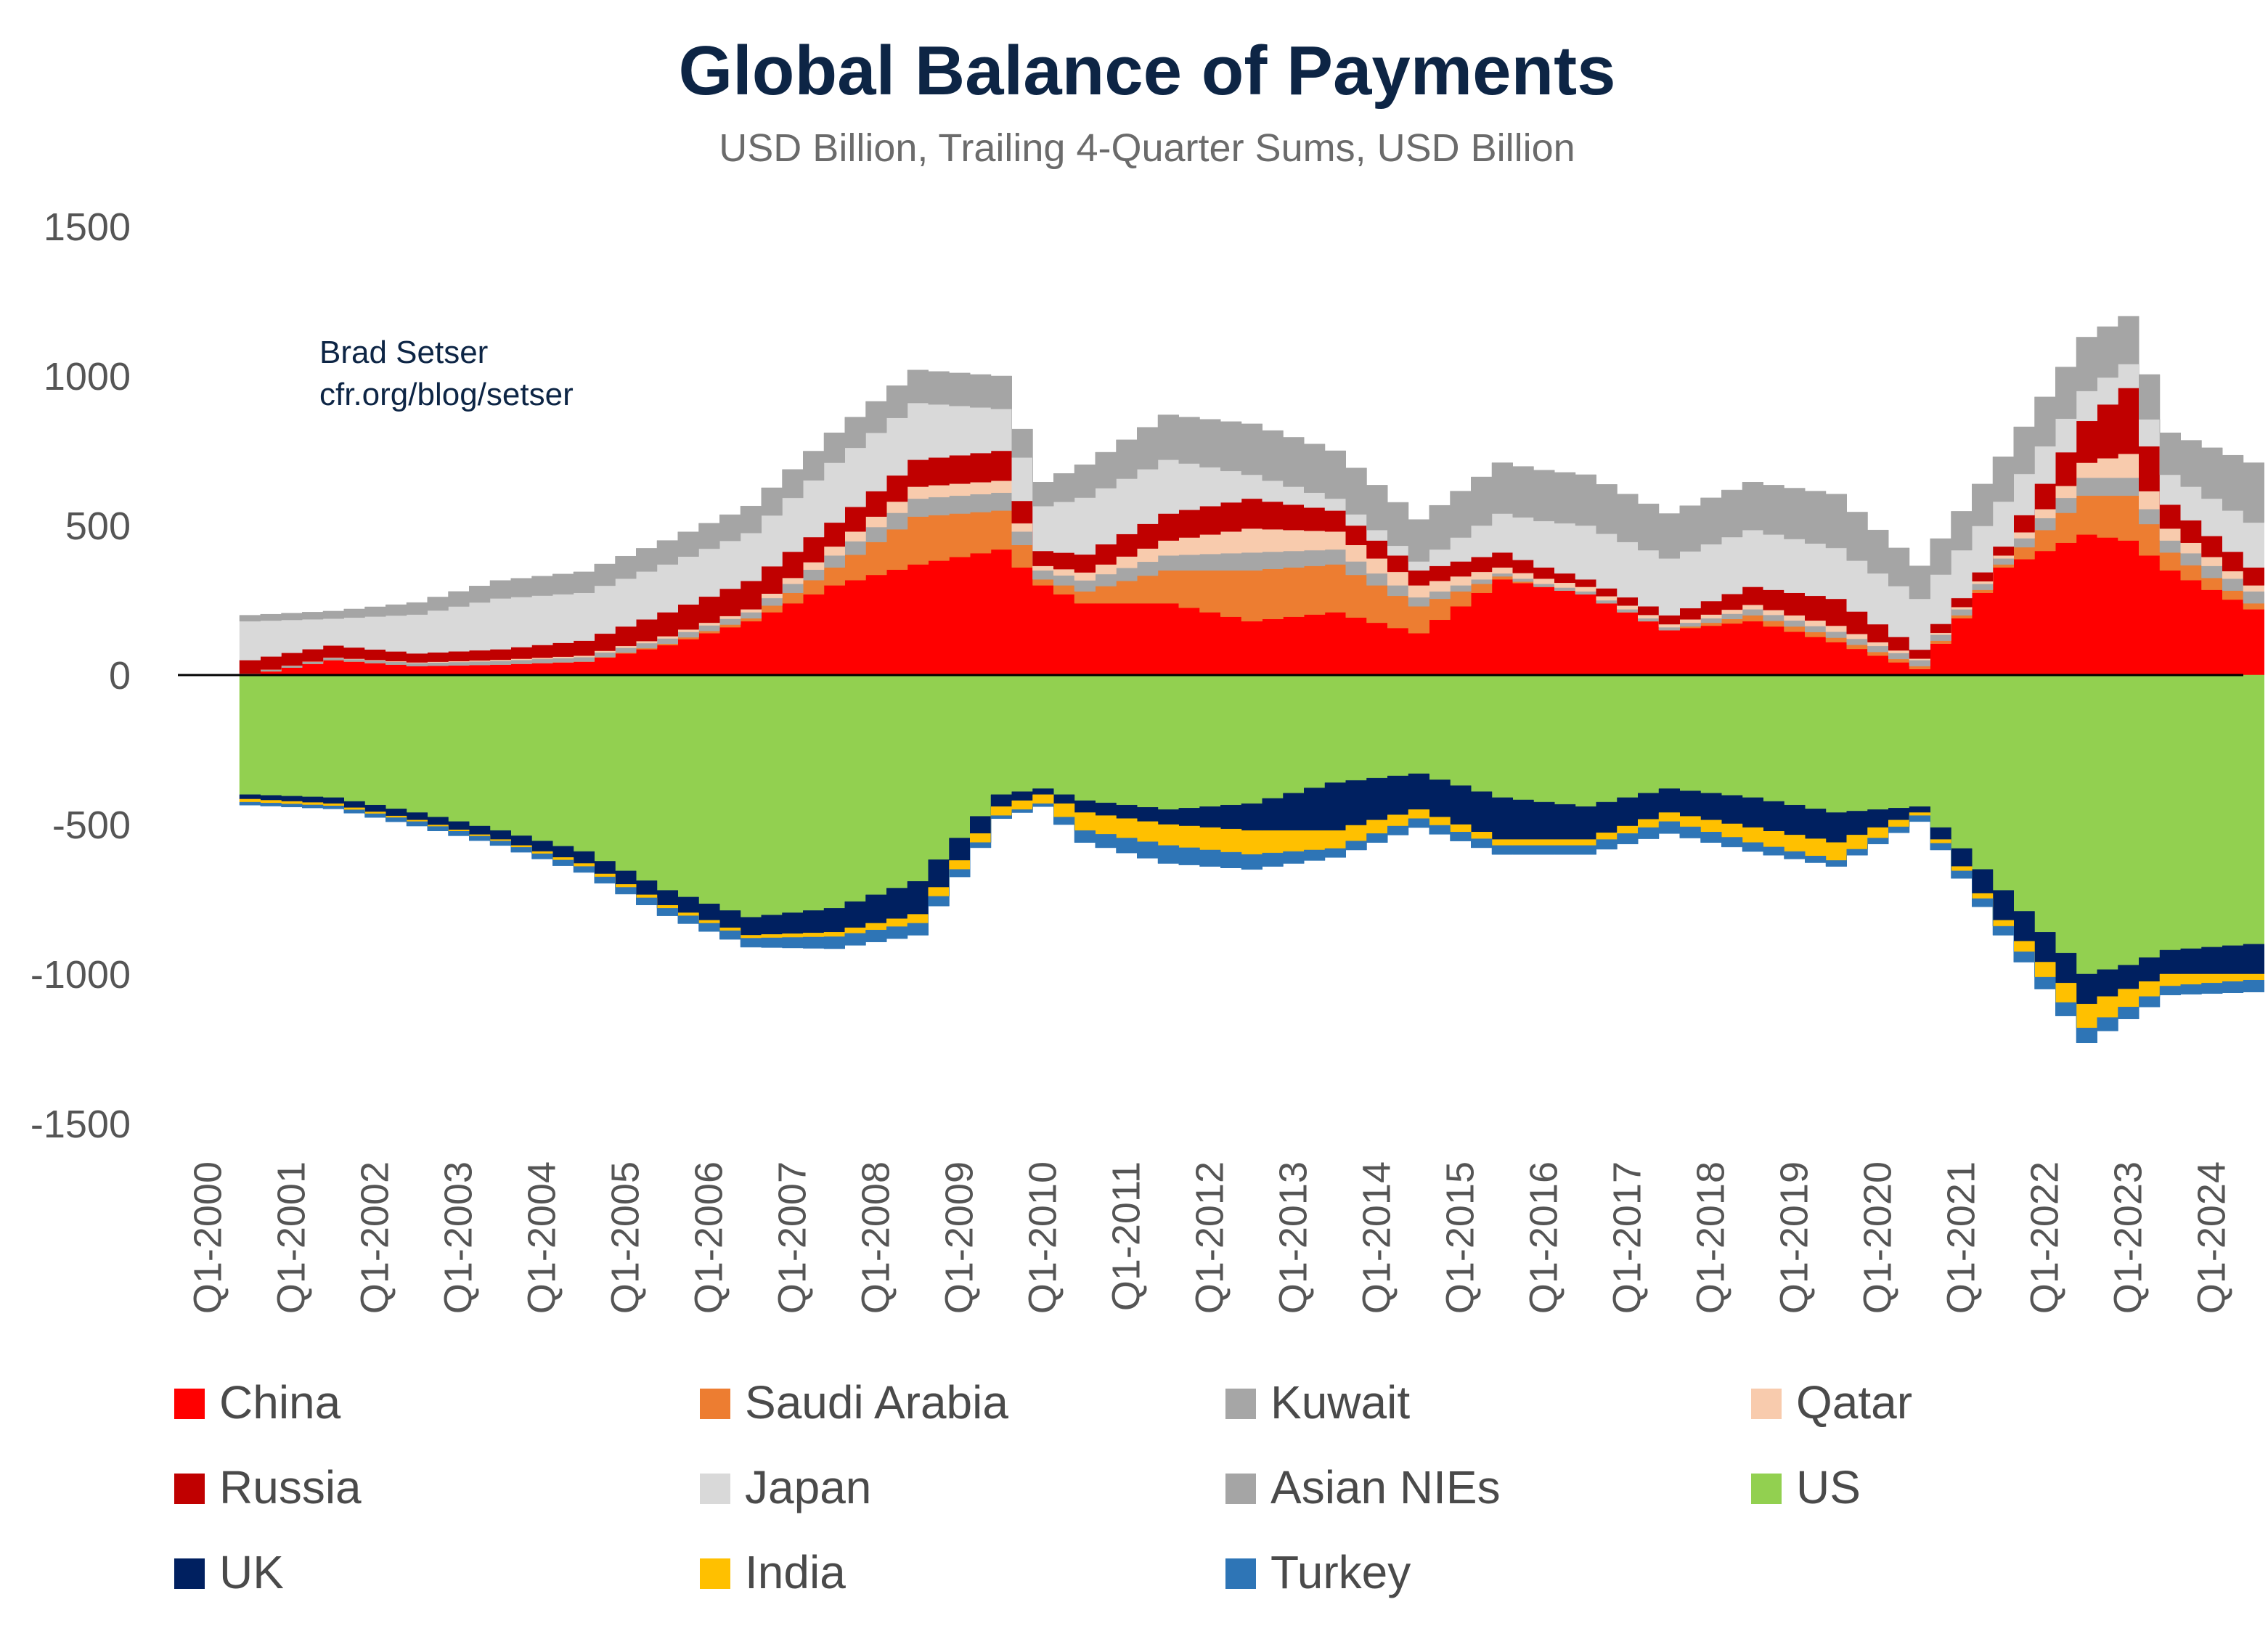  I want to click on legend-label: India, so click(795, 1572).